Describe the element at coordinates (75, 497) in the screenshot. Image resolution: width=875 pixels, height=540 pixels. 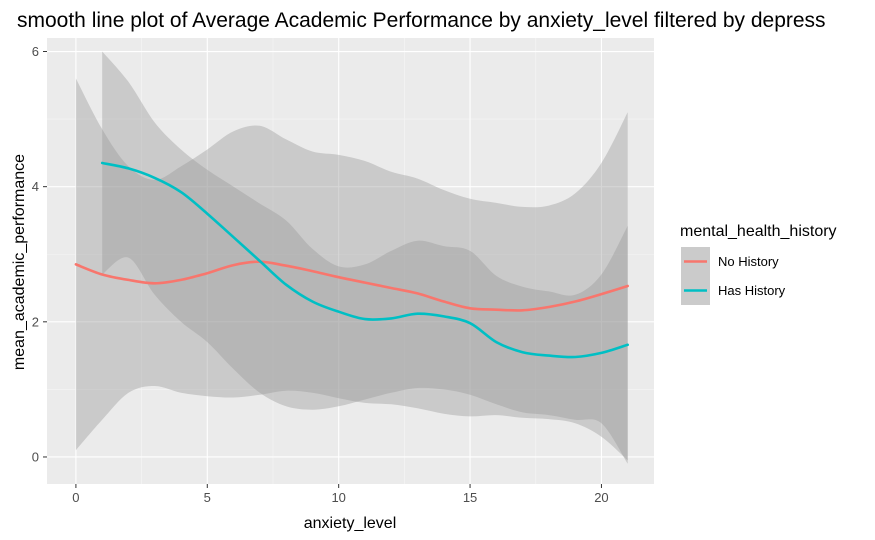
I see `x-tick-label: 0` at that location.